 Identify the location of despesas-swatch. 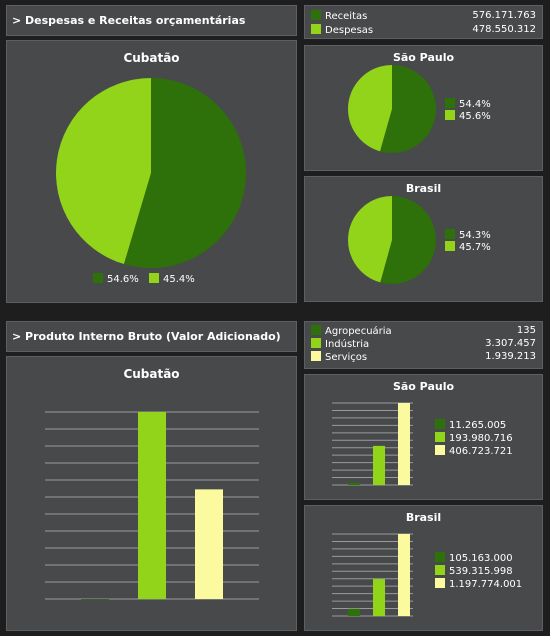
(316, 29).